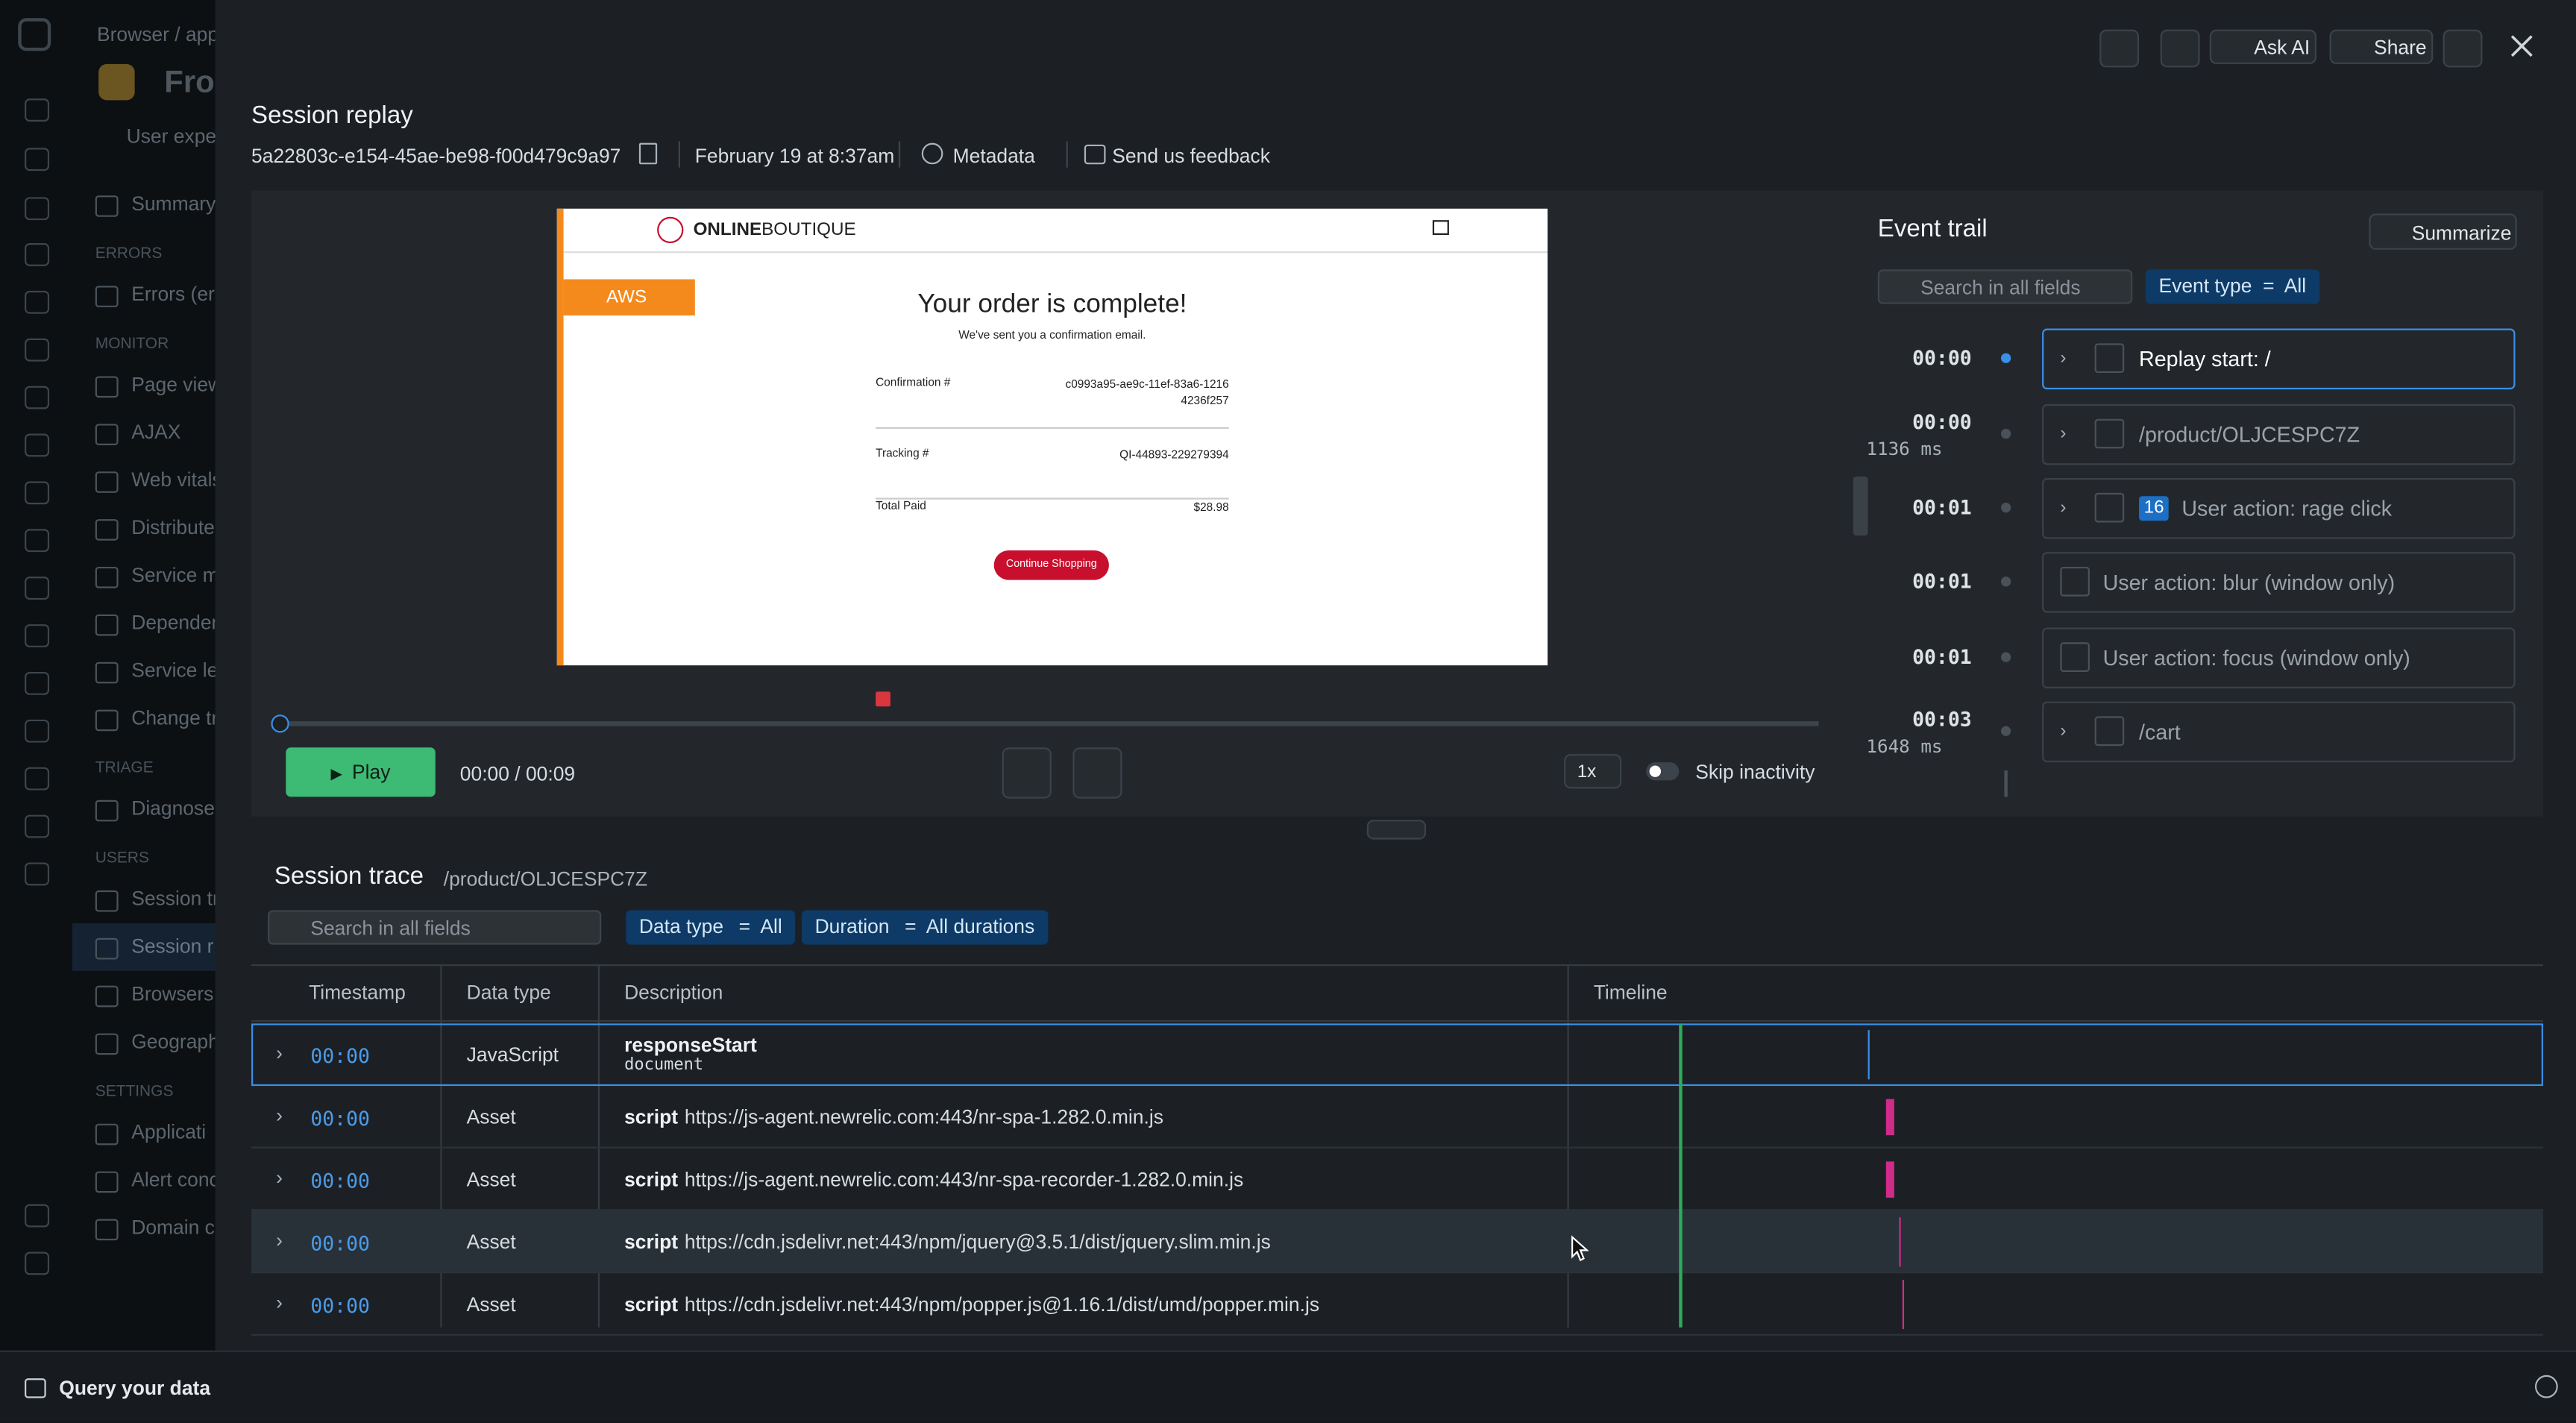 This screenshot has height=1423, width=2576. What do you see at coordinates (144, 1180) in the screenshot?
I see `nav-item: Alert conc` at bounding box center [144, 1180].